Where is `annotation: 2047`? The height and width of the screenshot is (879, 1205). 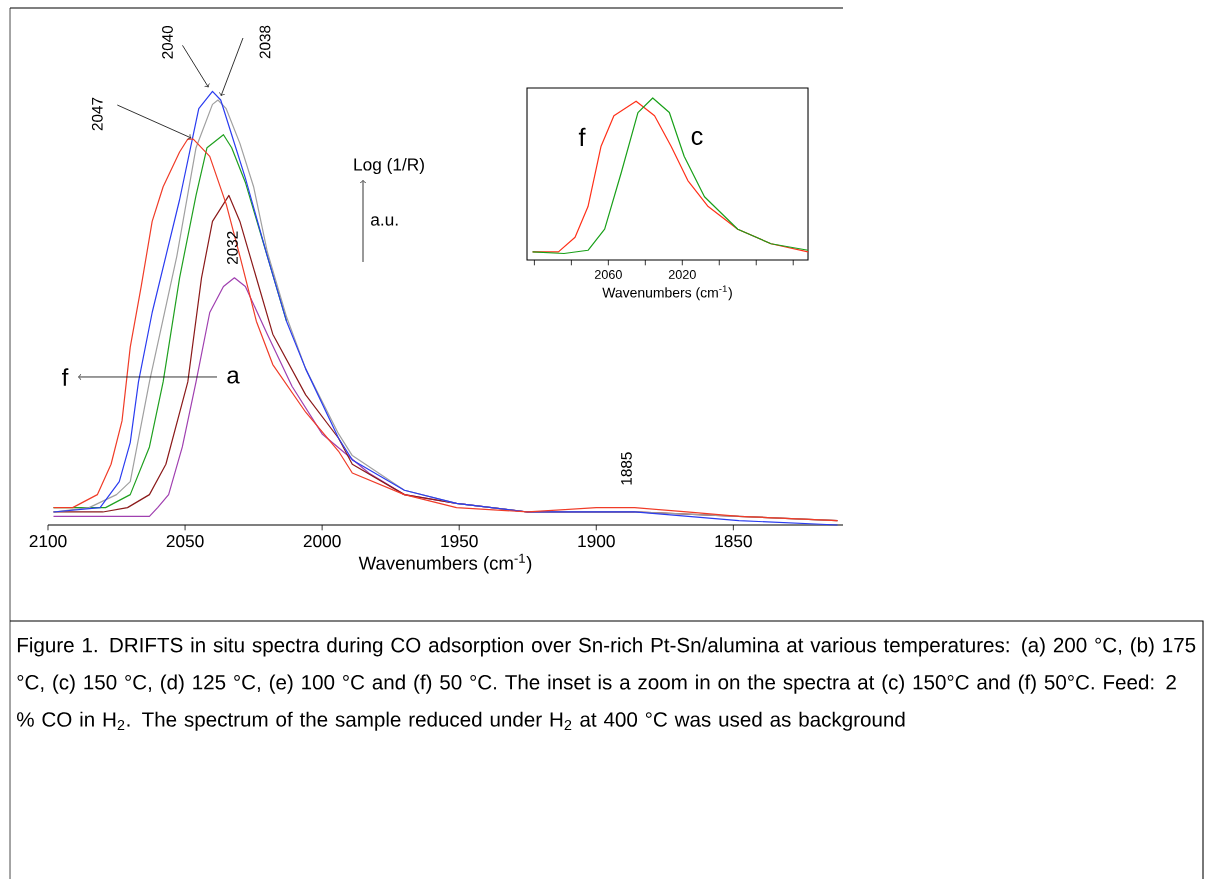 annotation: 2047 is located at coordinates (97, 114).